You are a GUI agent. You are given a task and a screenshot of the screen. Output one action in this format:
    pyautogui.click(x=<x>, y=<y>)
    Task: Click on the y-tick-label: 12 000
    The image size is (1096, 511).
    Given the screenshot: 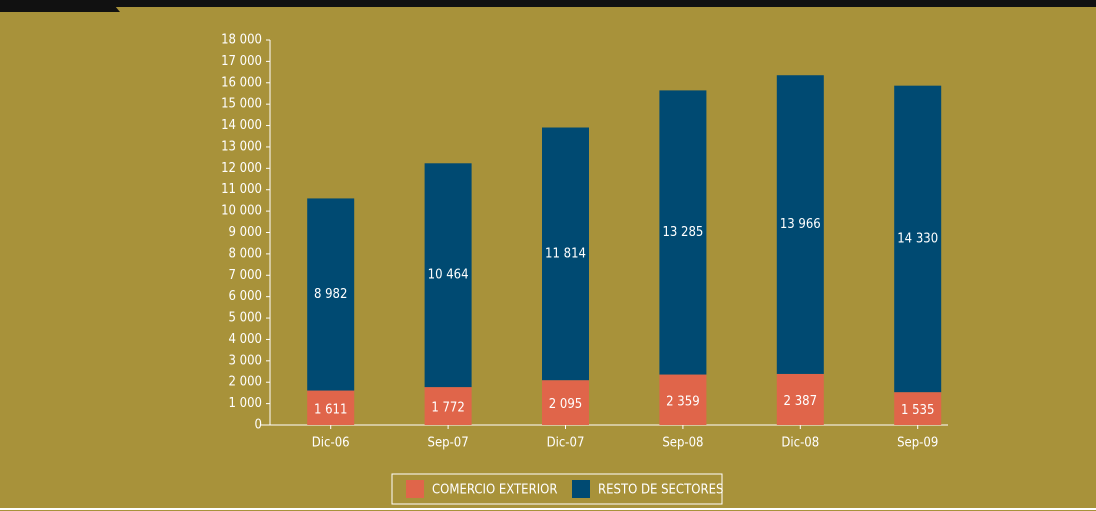 What is the action you would take?
    pyautogui.click(x=241, y=168)
    